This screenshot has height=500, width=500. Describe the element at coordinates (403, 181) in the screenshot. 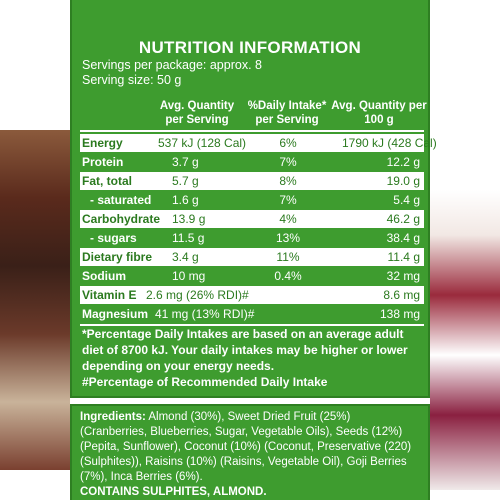

I see `row-per-100g: 19.0 g` at that location.